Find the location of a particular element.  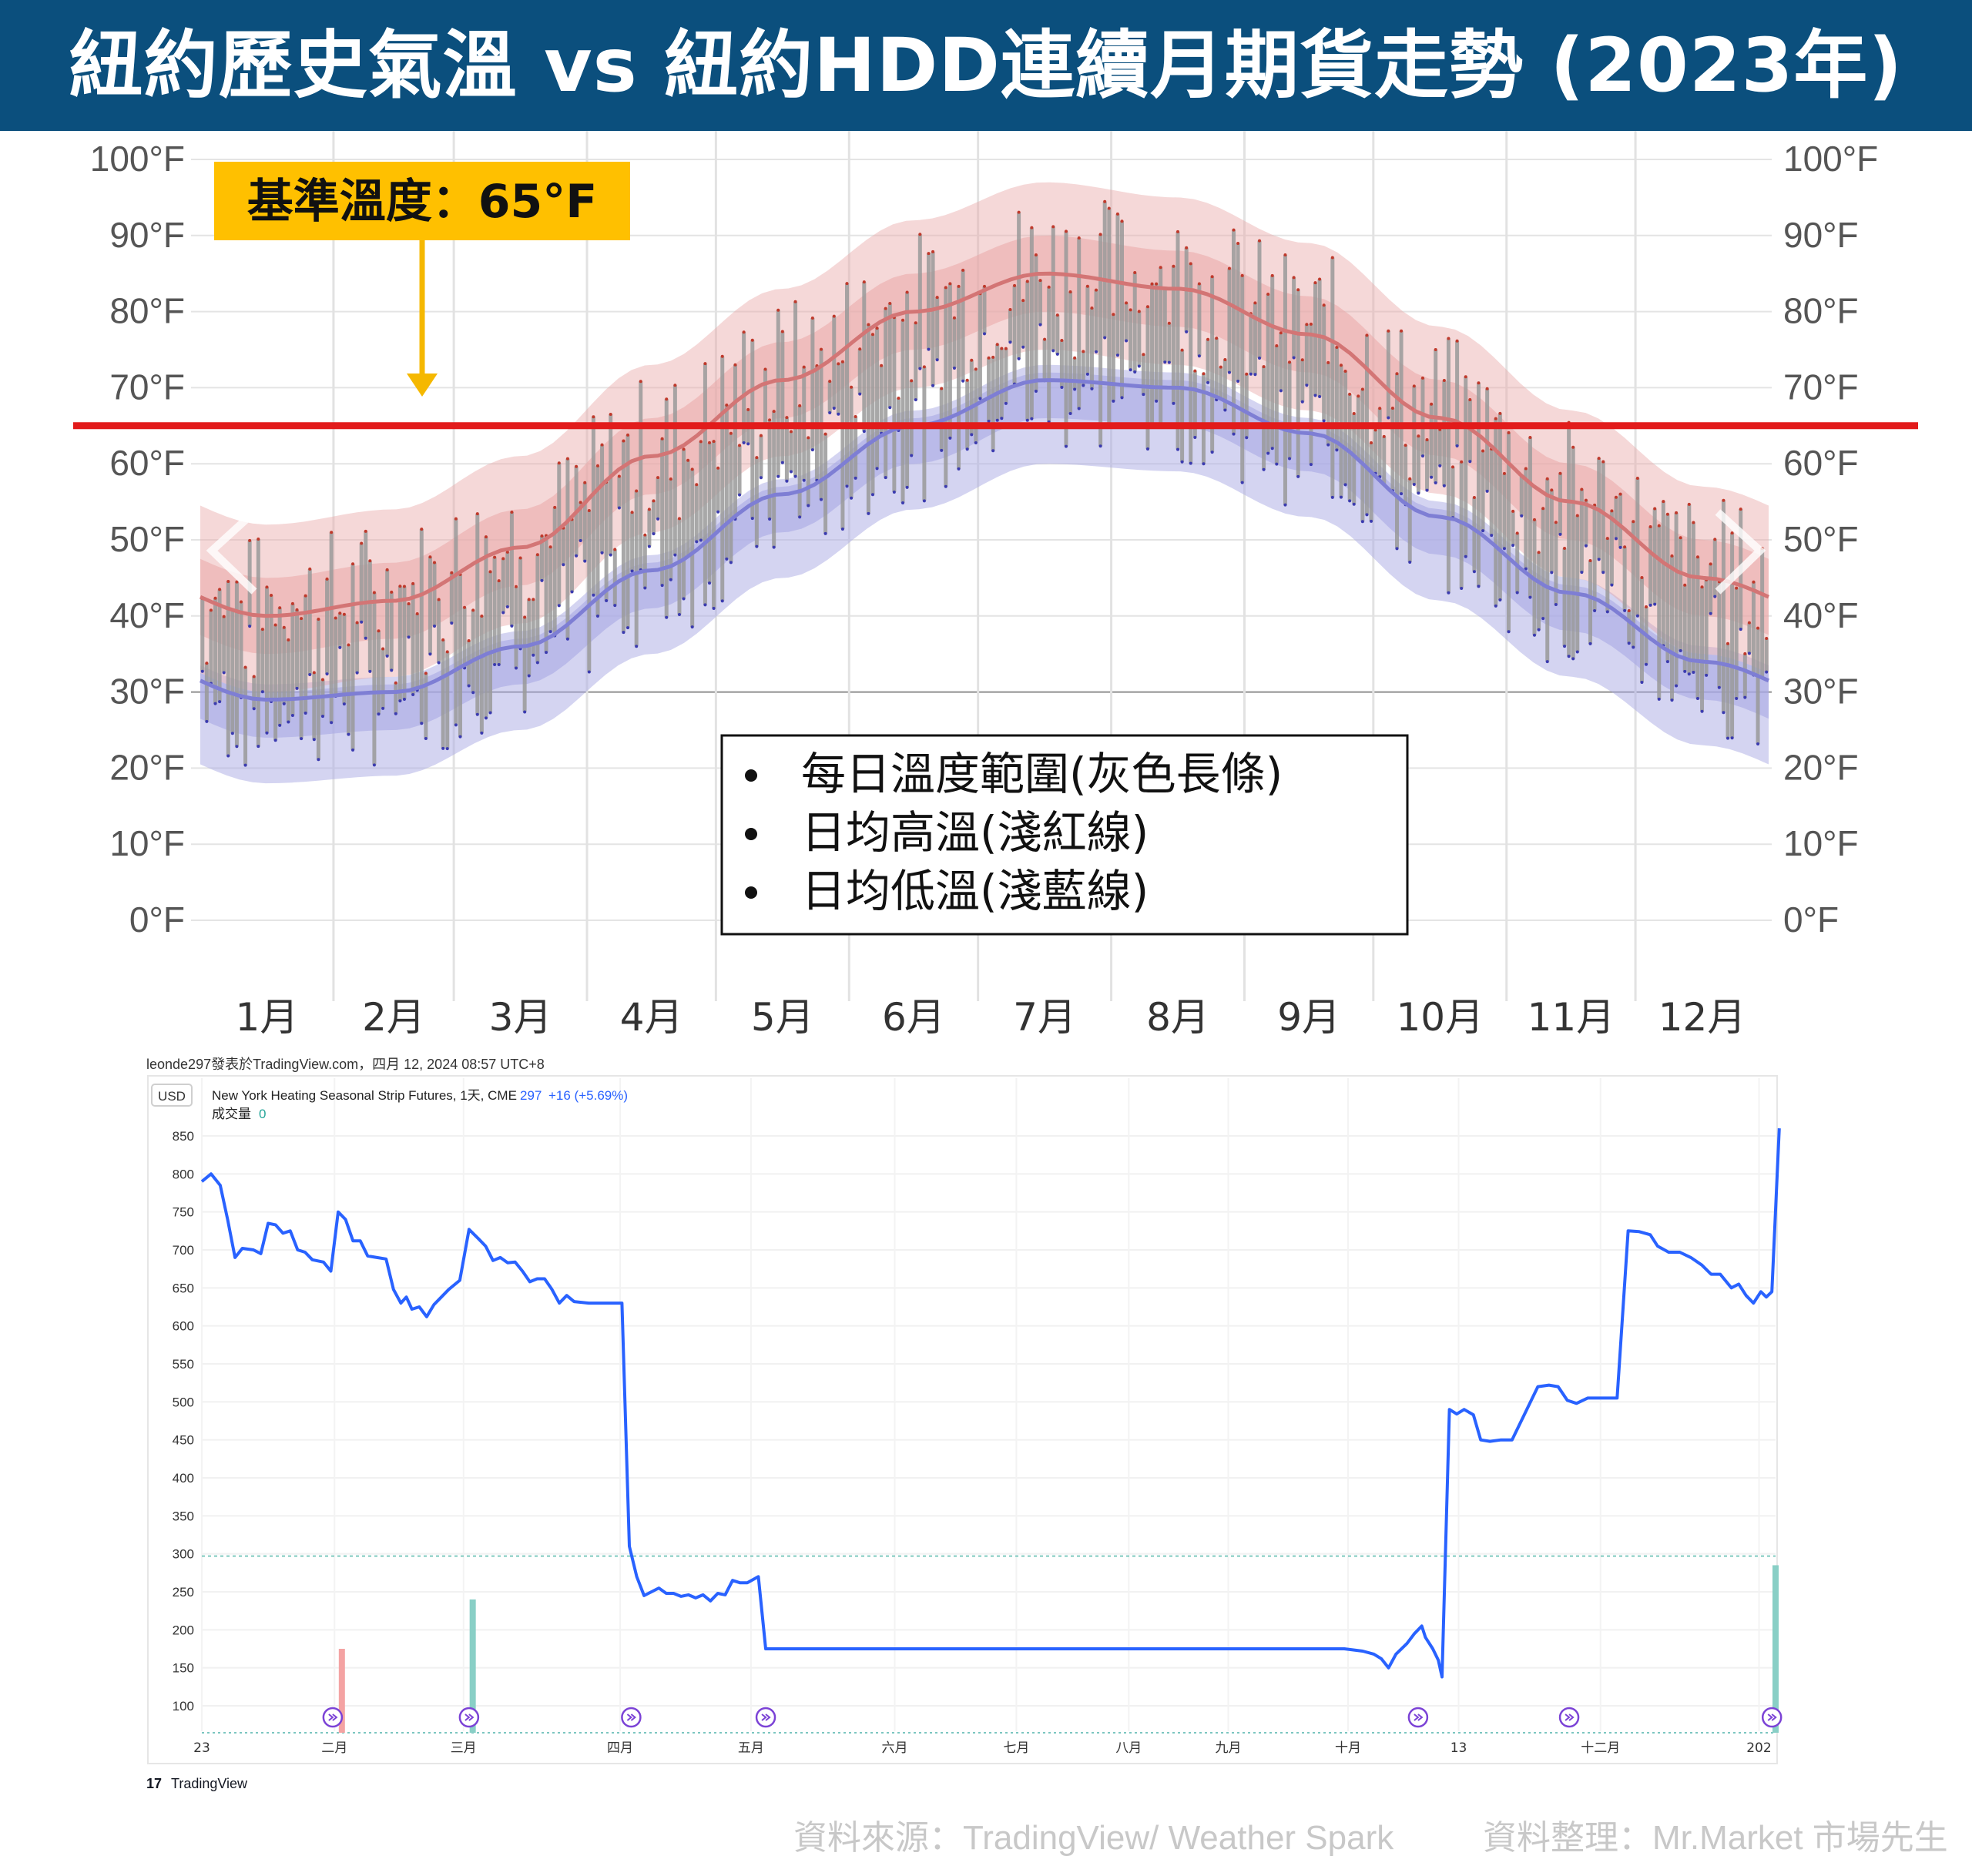

futures-y-tick: 850 is located at coordinates (183, 1136).